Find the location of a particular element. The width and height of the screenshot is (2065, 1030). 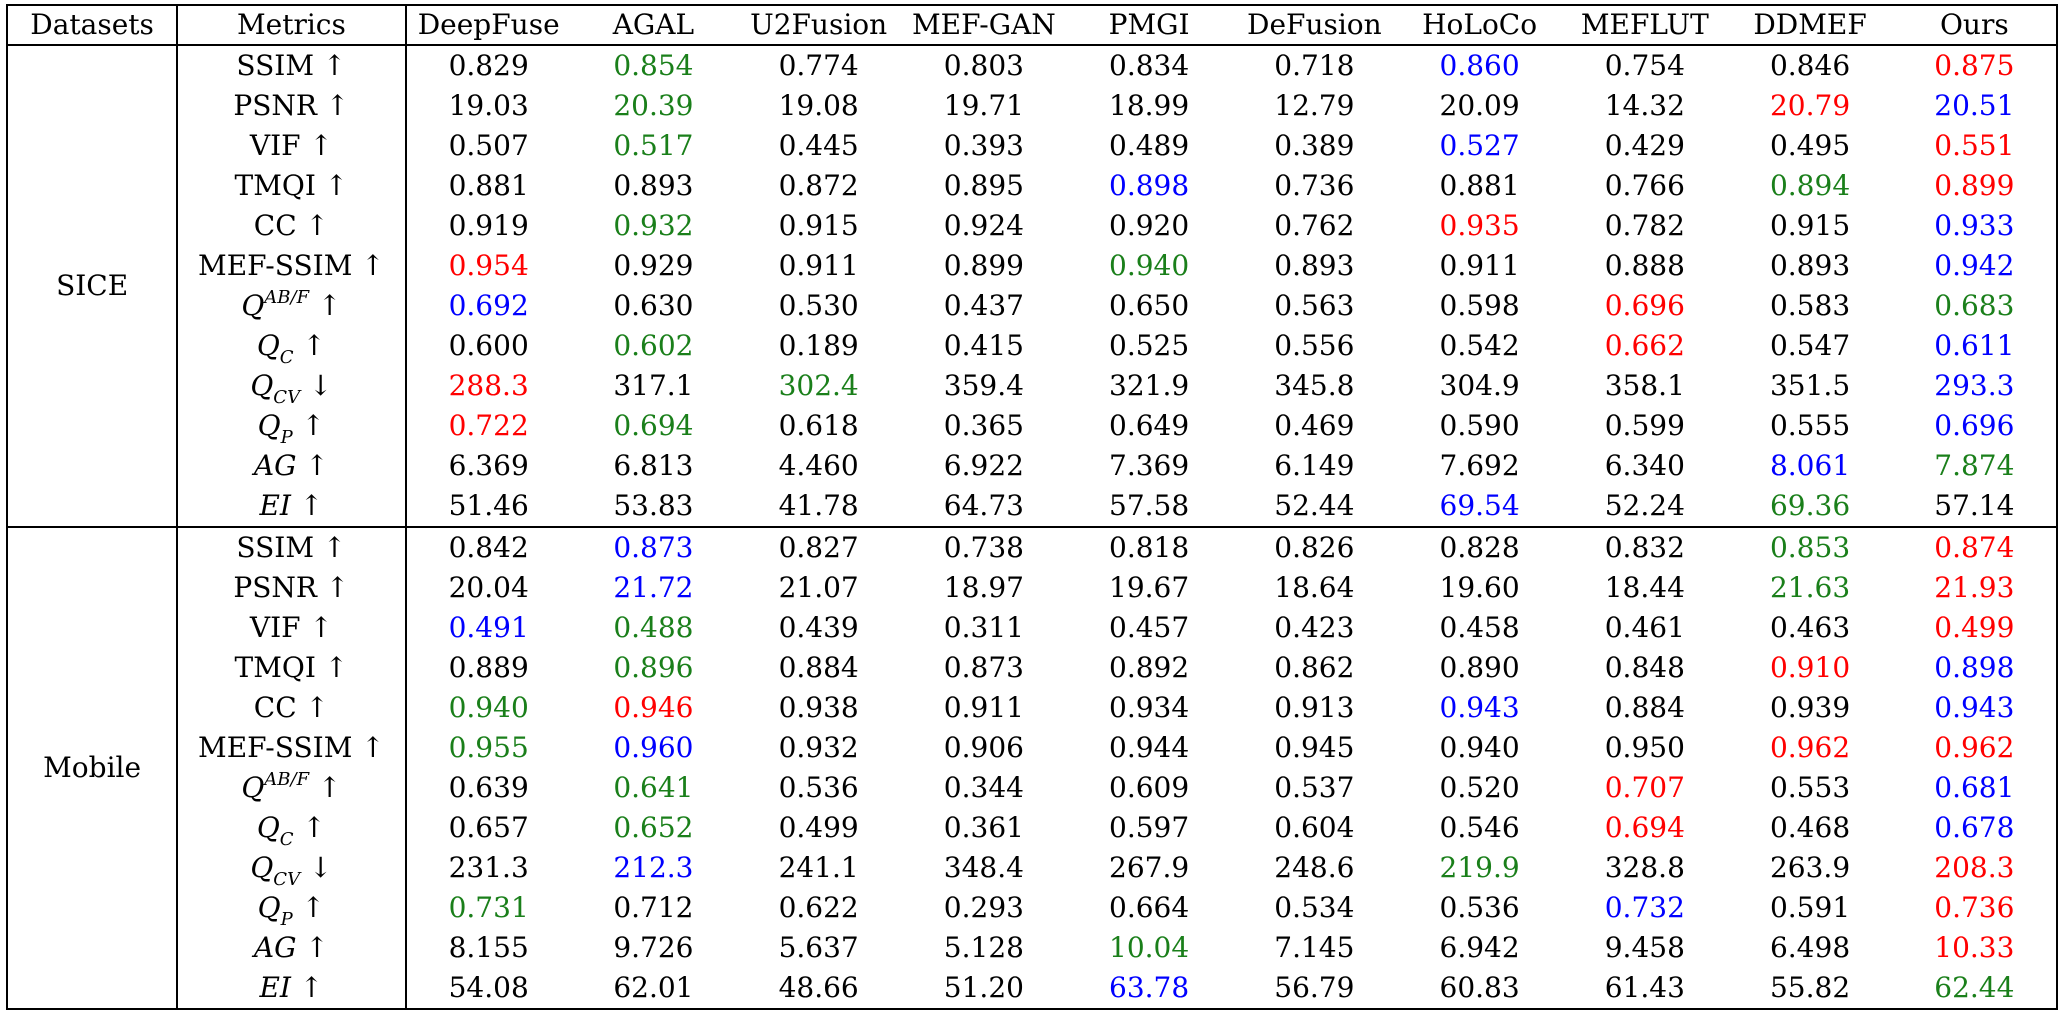

value-cell: 0.826 is located at coordinates (1314, 547).